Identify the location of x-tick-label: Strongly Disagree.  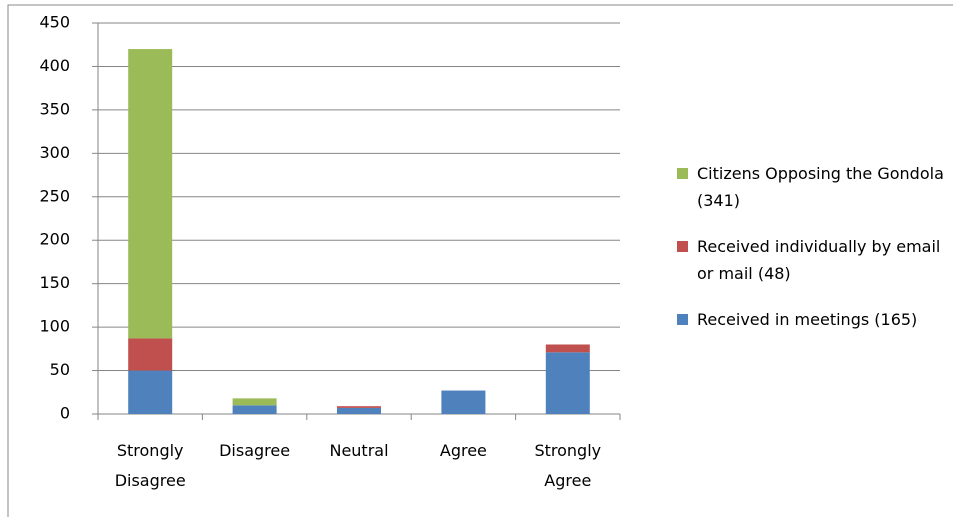
(150, 465).